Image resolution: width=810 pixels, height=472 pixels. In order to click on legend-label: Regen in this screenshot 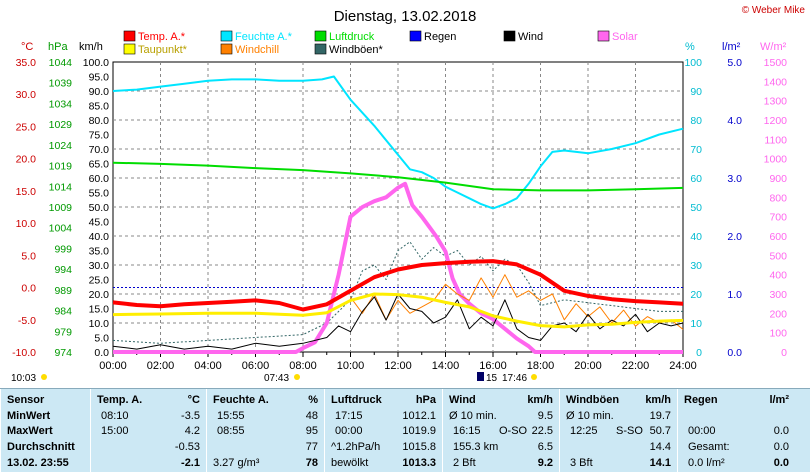, I will do `click(440, 37)`.